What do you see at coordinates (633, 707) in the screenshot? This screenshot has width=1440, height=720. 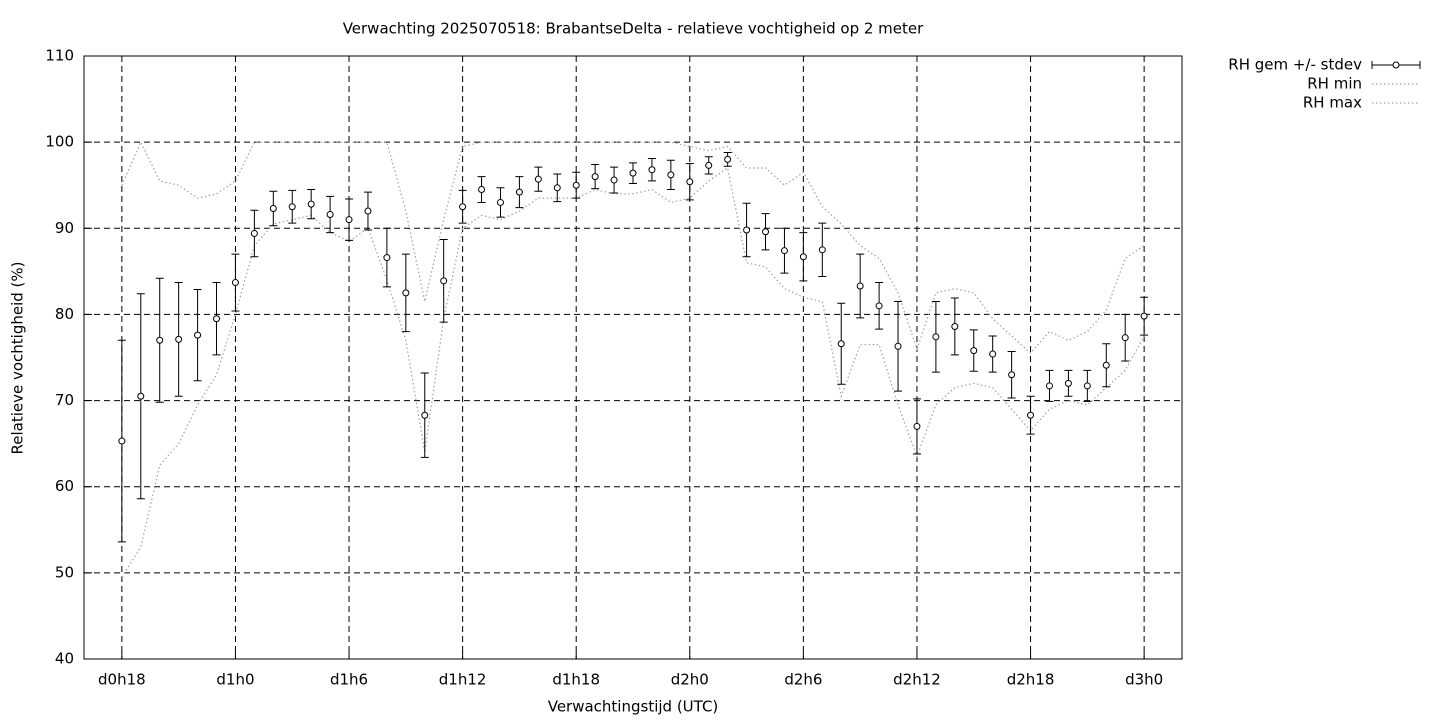 I see `x-axis-label: Verwachtingstijd (UTC)` at bounding box center [633, 707].